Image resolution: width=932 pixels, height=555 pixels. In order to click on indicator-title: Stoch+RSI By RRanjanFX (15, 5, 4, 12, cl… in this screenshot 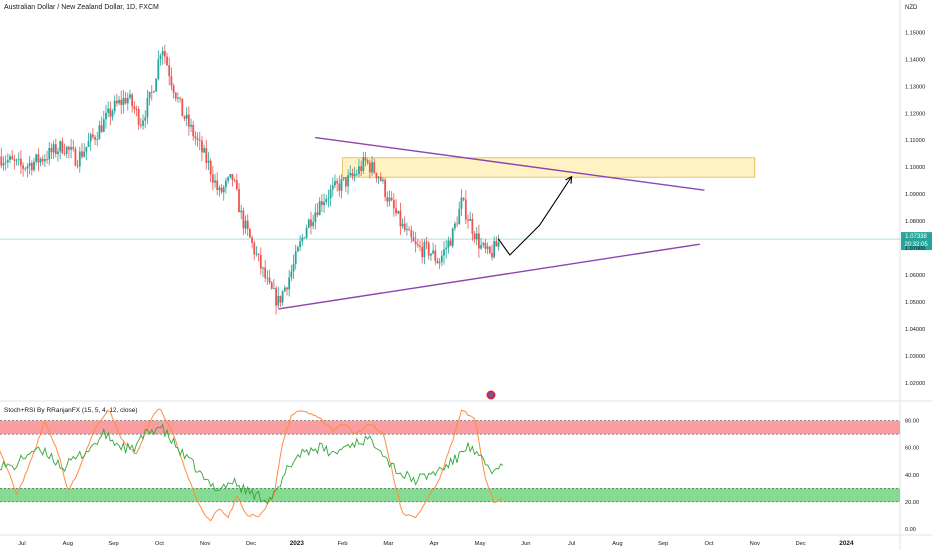, I will do `click(71, 410)`.